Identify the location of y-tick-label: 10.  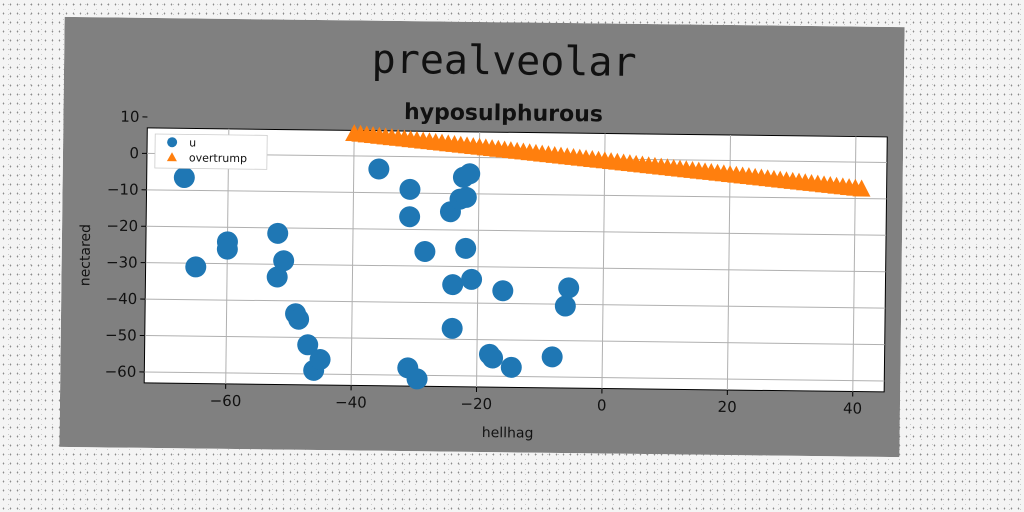
(129, 117).